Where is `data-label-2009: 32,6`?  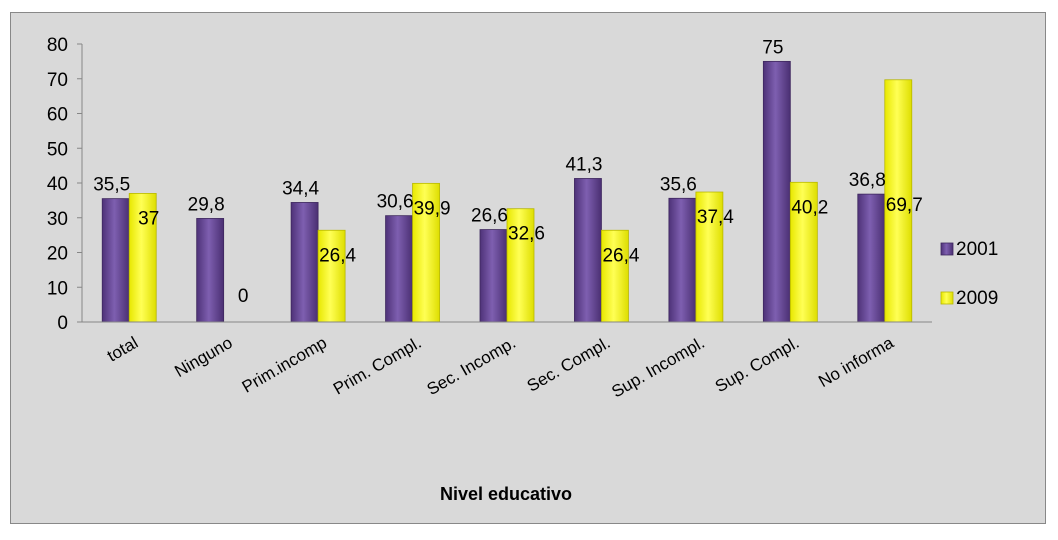 data-label-2009: 32,6 is located at coordinates (526, 234).